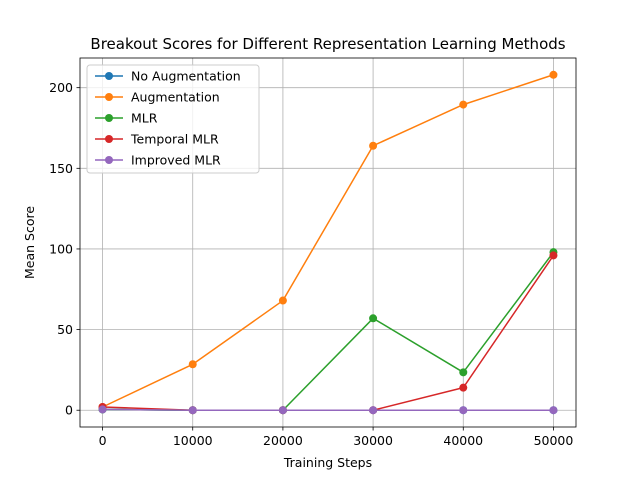 The width and height of the screenshot is (640, 480). I want to click on legend-entry-improved-mlr: Improved MLR, so click(158, 160).